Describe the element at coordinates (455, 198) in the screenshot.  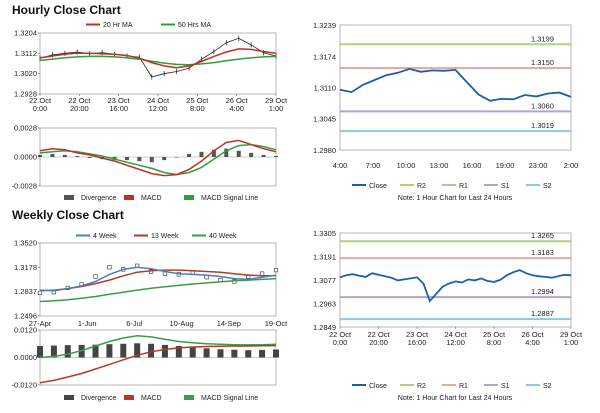
I see `chart-note: Note: 1 Hour Chart for Last 24 Hours` at that location.